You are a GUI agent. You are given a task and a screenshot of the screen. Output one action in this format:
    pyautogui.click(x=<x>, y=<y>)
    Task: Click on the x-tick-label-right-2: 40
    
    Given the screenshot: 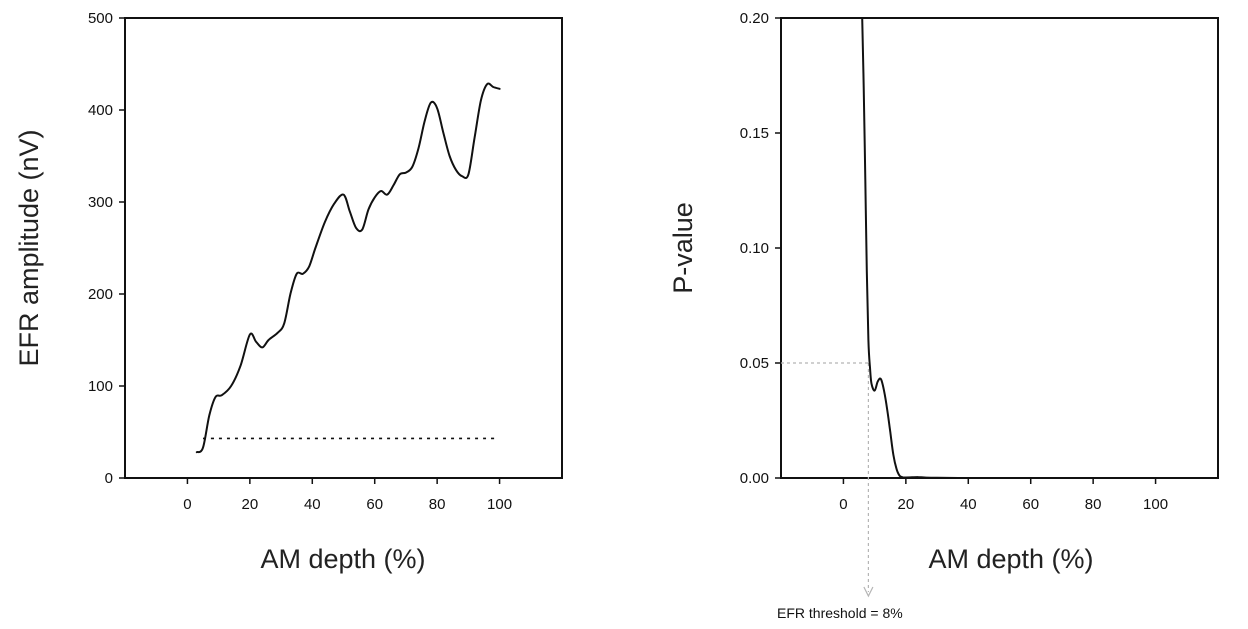 What is the action you would take?
    pyautogui.click(x=968, y=504)
    